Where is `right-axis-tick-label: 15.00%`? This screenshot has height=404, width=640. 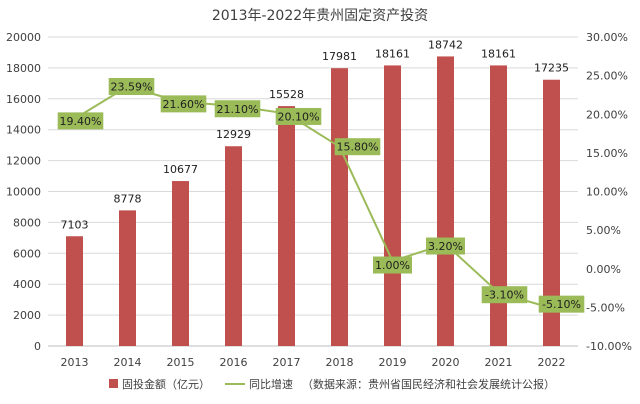 right-axis-tick-label: 15.00% is located at coordinates (607, 153).